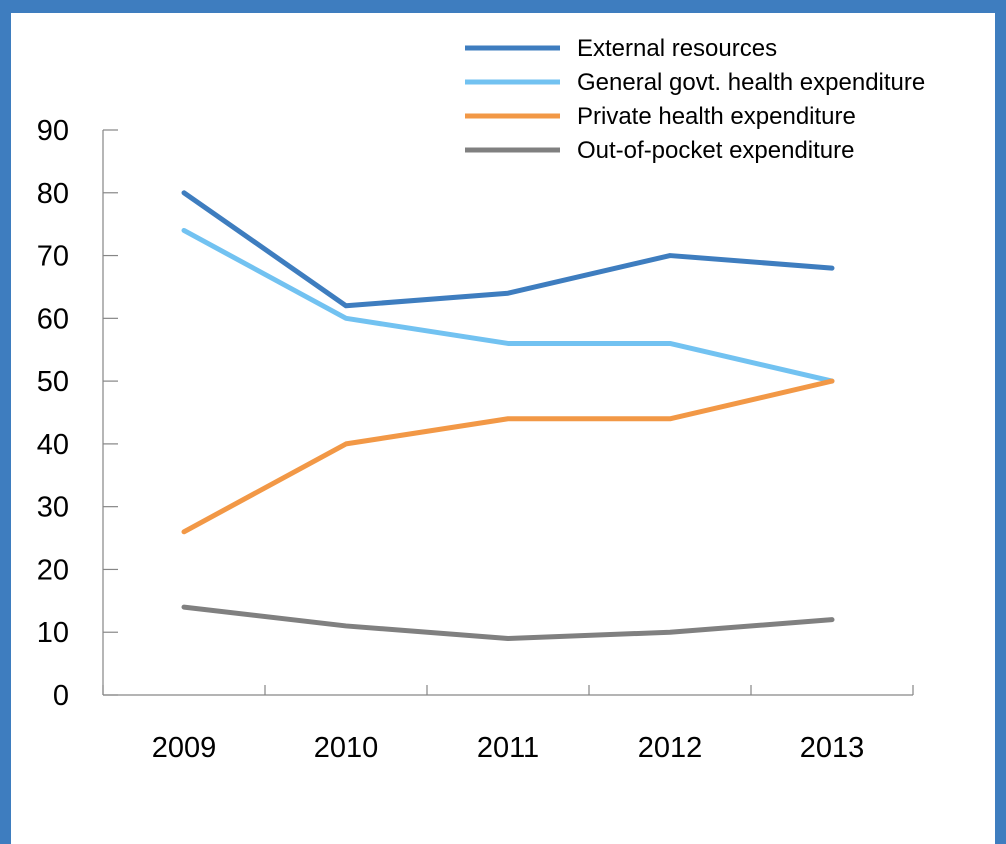 Image resolution: width=1006 pixels, height=844 pixels. I want to click on legend-item: General govt. health expenditure, so click(695, 82).